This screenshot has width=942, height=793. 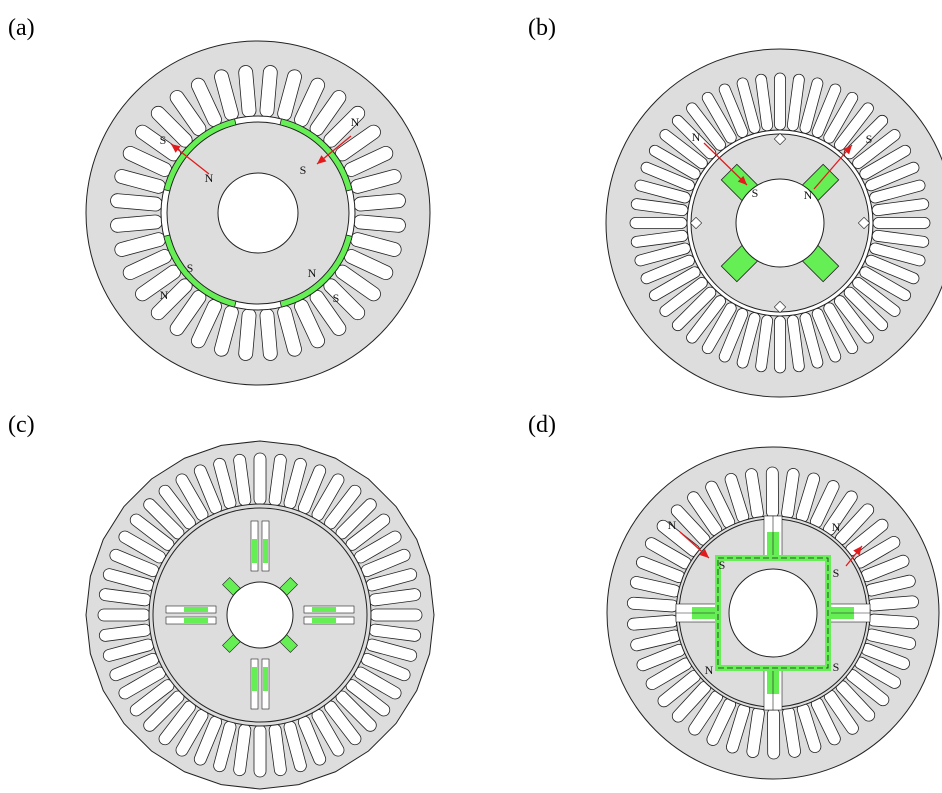 What do you see at coordinates (542, 425) in the screenshot?
I see `panel-label-d: (d)` at bounding box center [542, 425].